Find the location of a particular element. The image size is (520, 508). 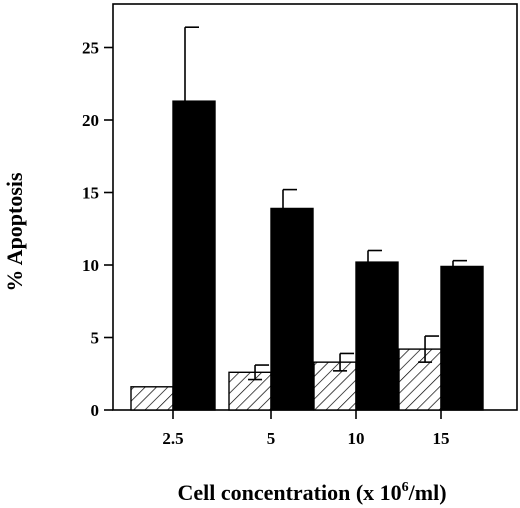

x-tick-label: 10 is located at coordinates (356, 438).